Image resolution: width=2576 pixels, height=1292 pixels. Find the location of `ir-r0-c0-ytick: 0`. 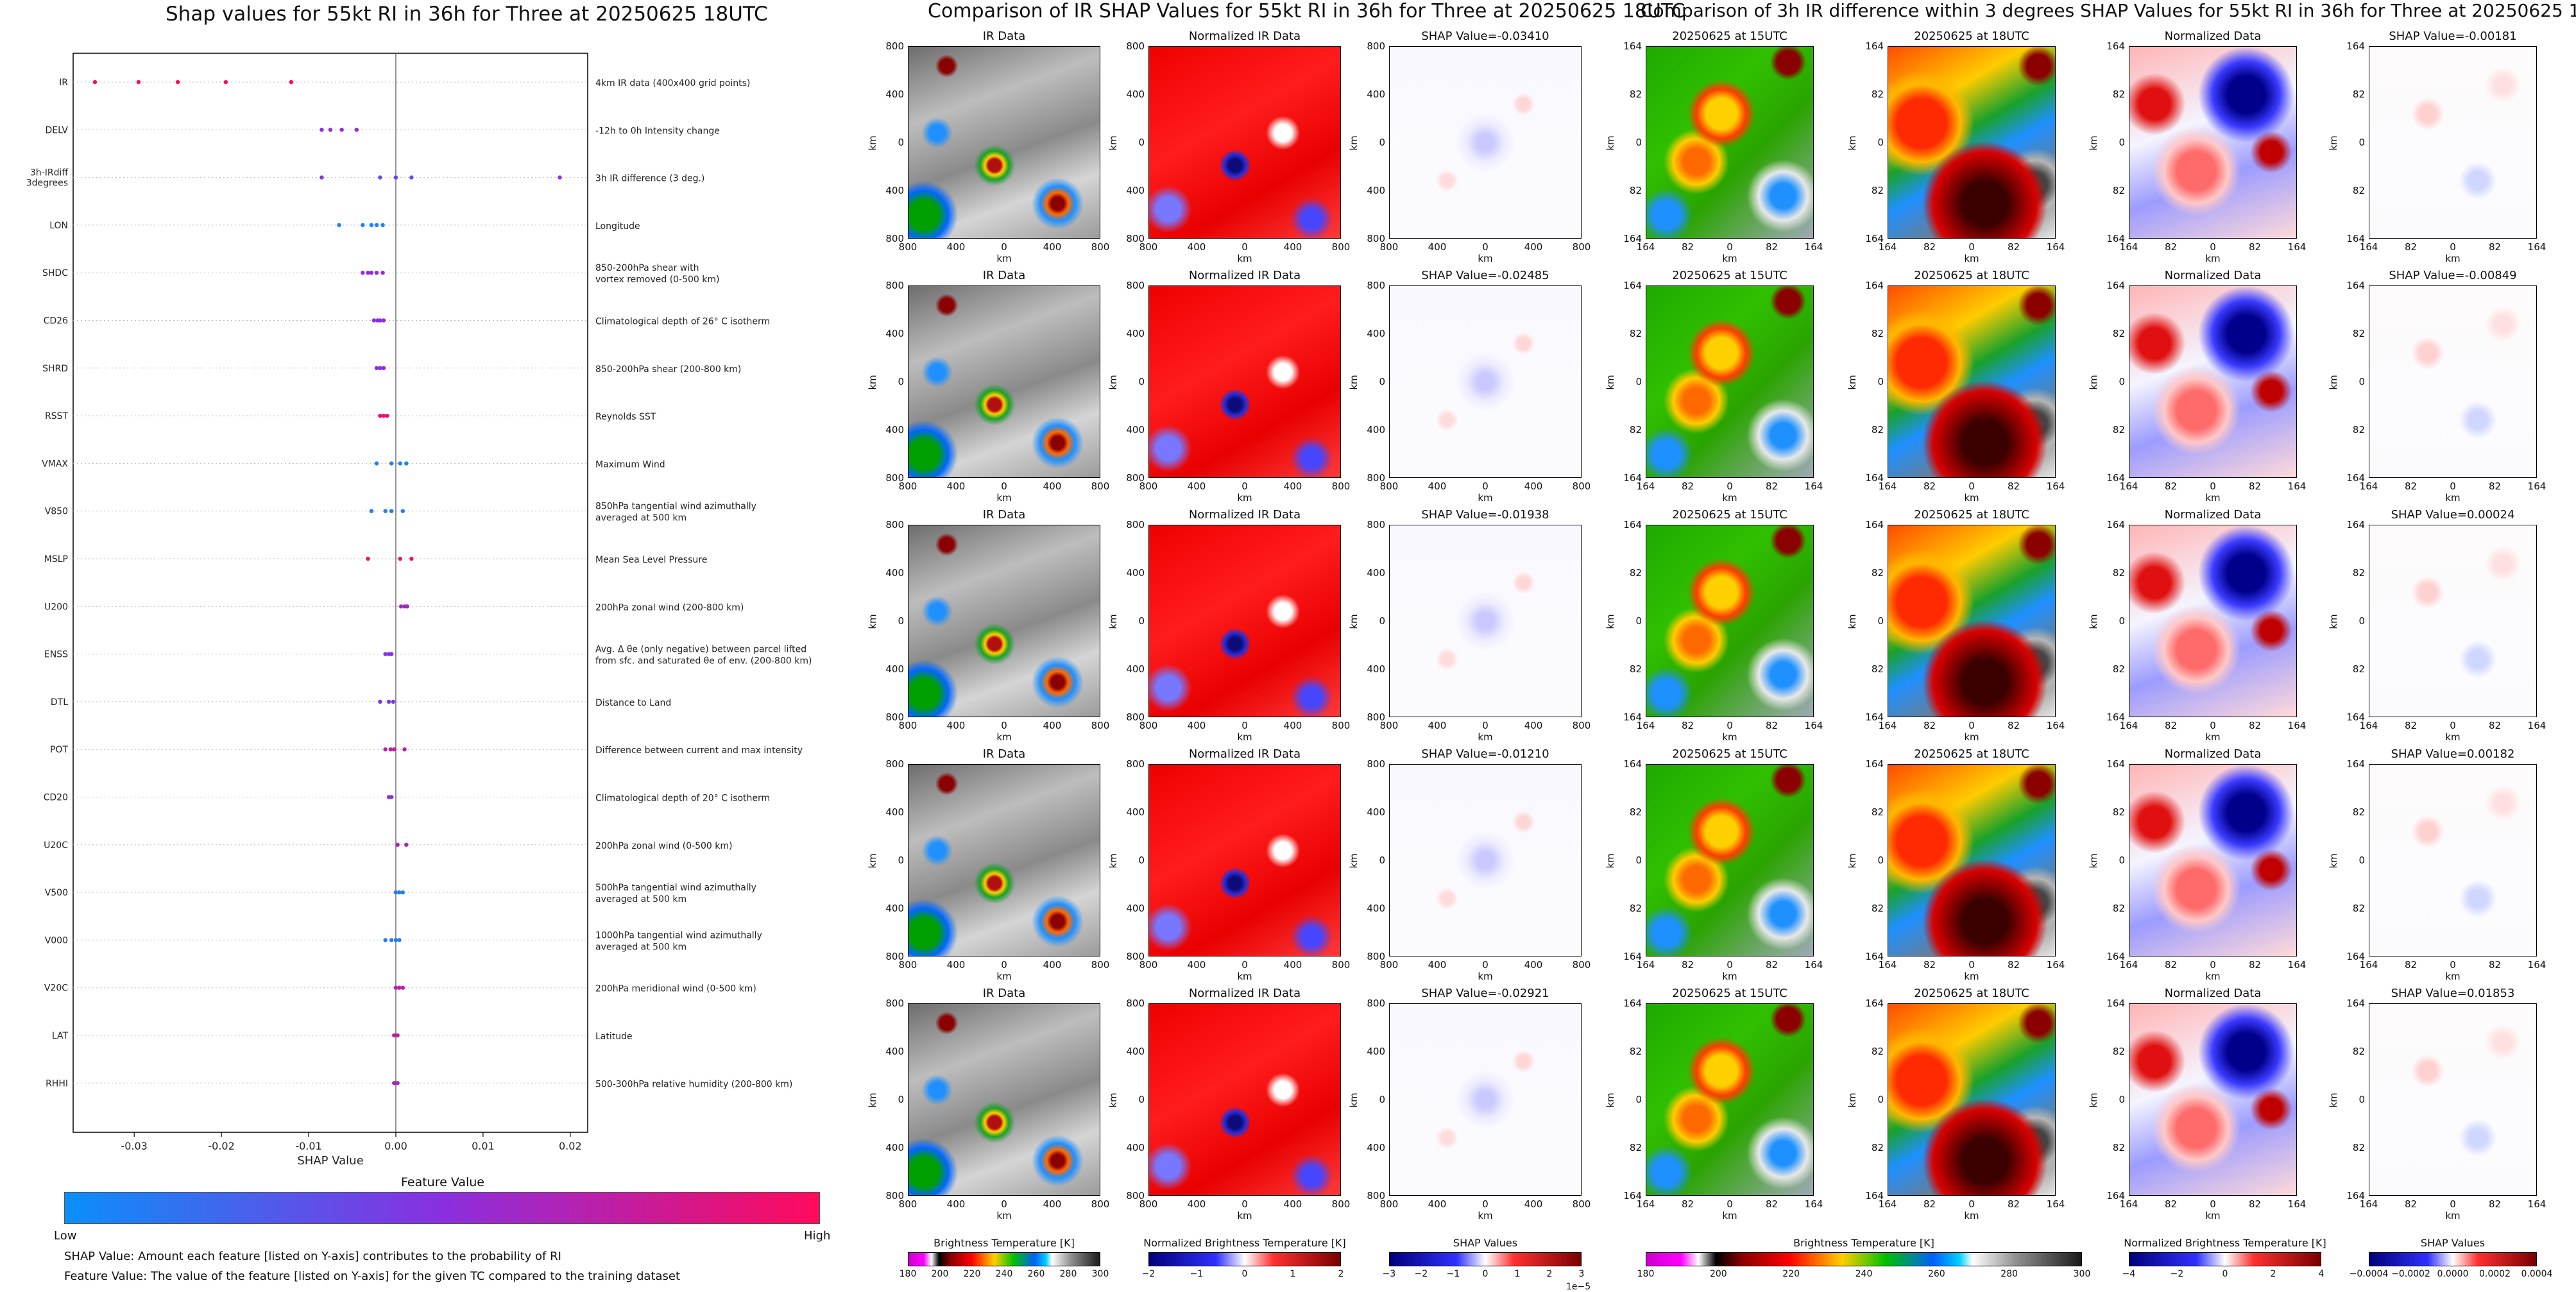

ir-r0-c0-ytick: 0 is located at coordinates (901, 142).